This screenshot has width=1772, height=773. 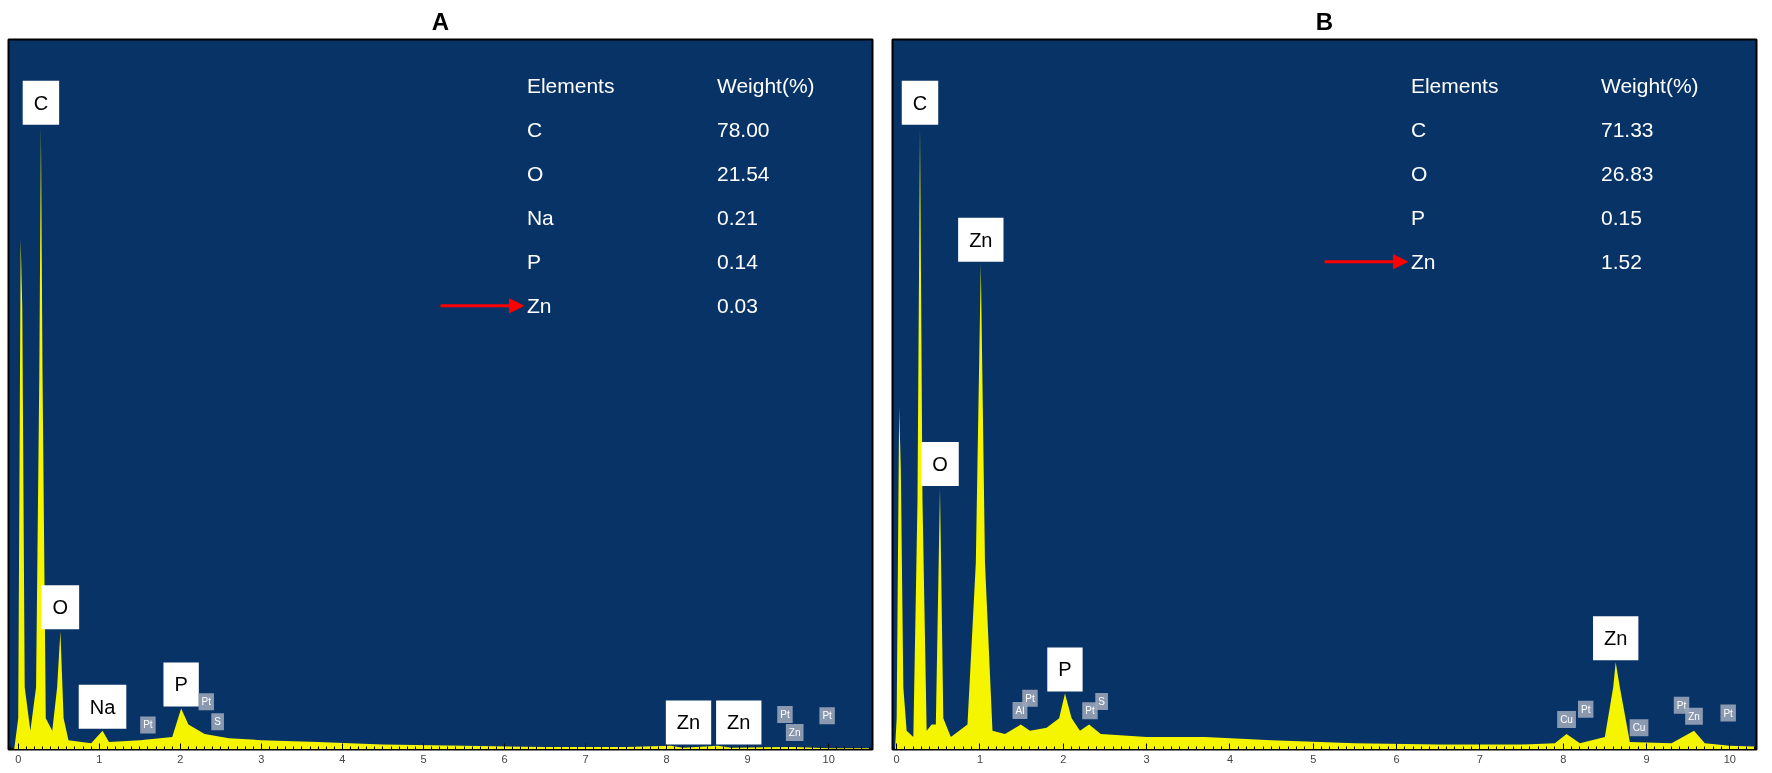 What do you see at coordinates (737, 261) in the screenshot?
I see `annotation: 0.14` at bounding box center [737, 261].